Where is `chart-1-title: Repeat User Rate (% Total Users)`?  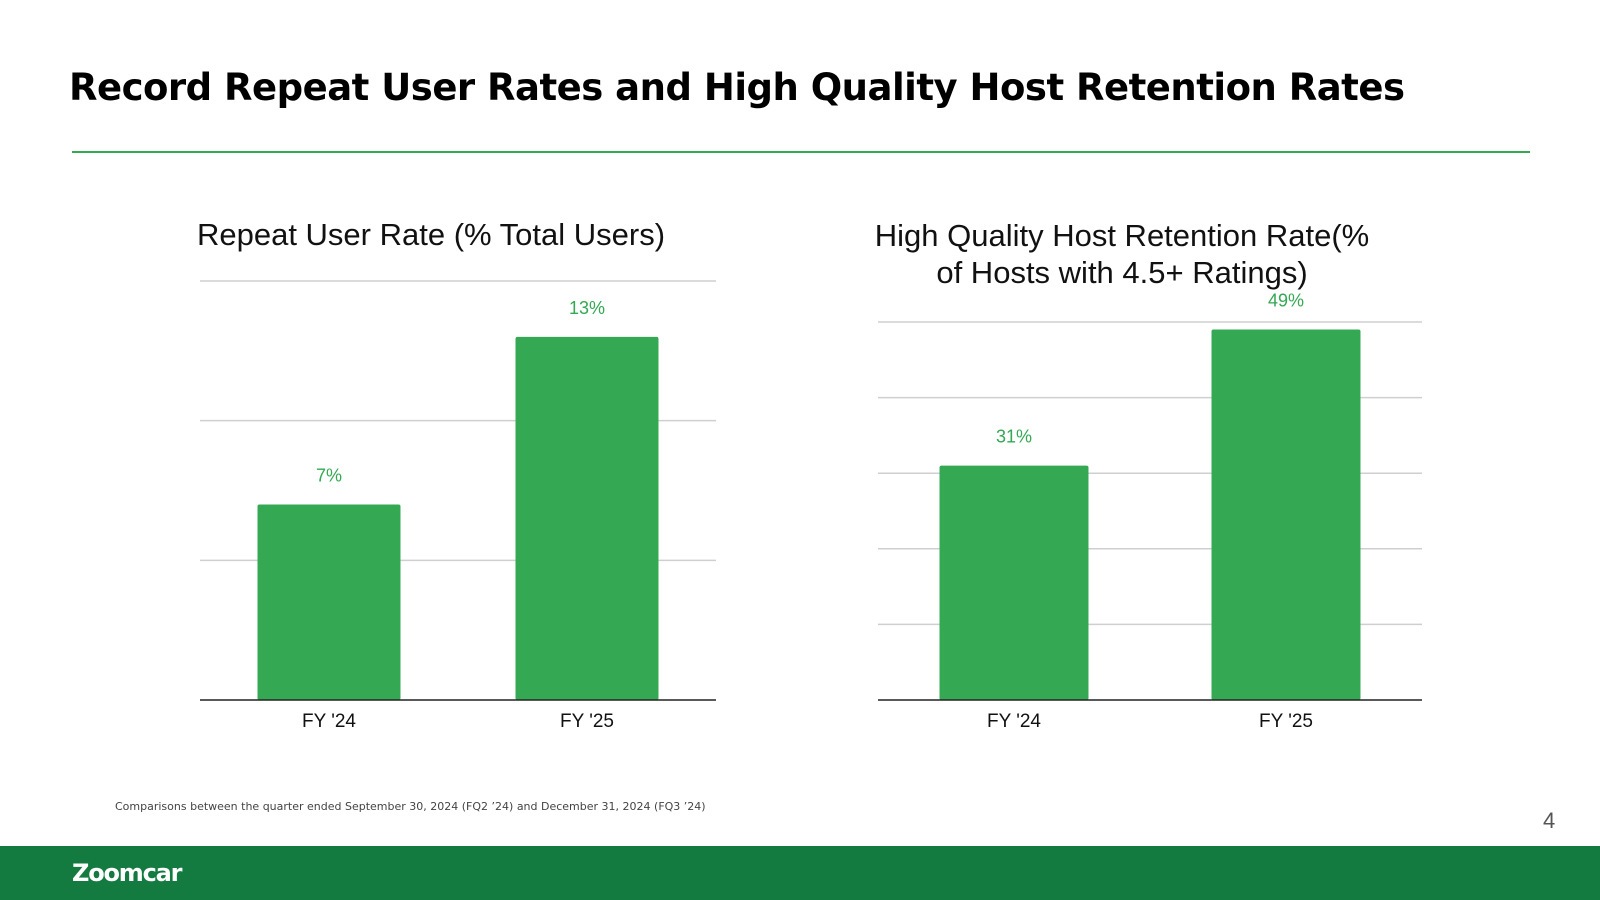 chart-1-title: Repeat User Rate (% Total Users) is located at coordinates (431, 234).